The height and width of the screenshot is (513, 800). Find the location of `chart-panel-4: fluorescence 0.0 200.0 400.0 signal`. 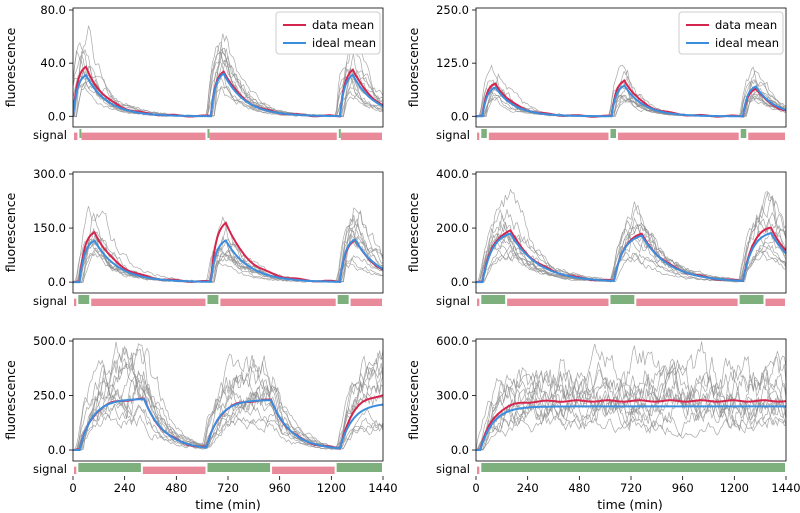

chart-panel-4: fluorescence 0.0 200.0 400.0 signal is located at coordinates (596, 237).